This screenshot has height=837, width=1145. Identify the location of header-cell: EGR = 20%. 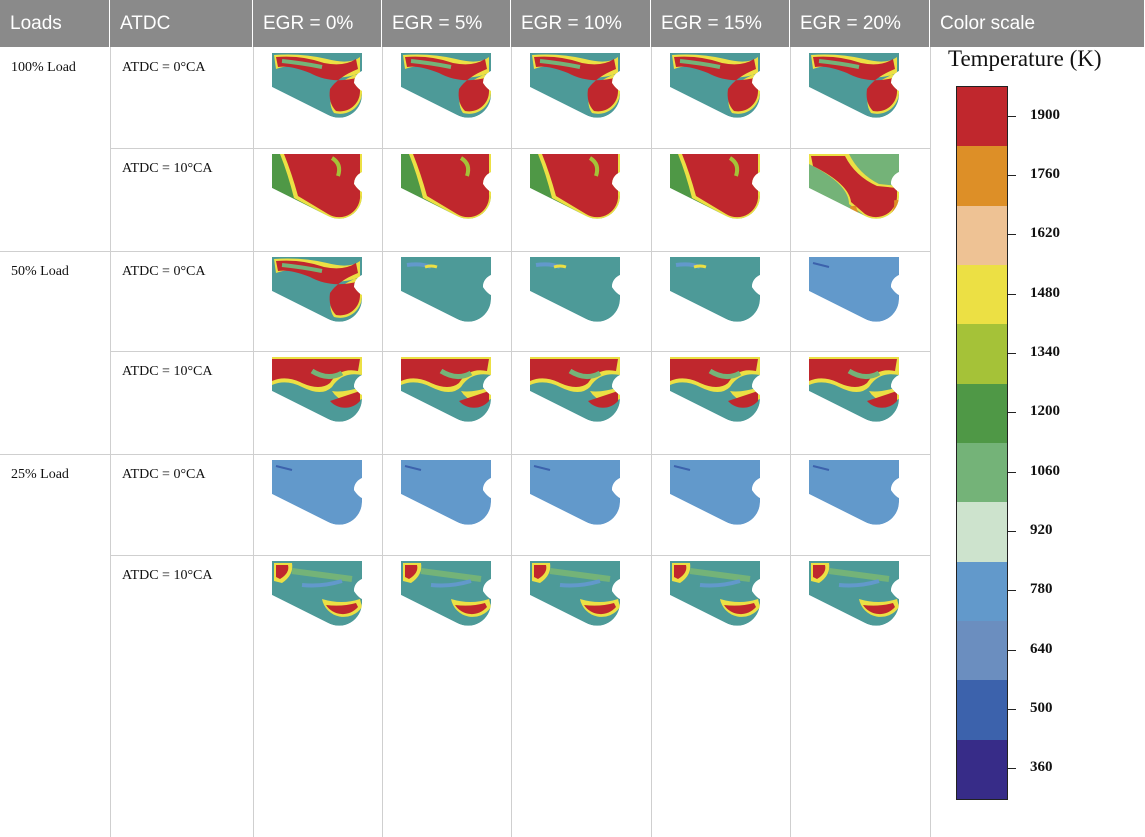
(860, 23).